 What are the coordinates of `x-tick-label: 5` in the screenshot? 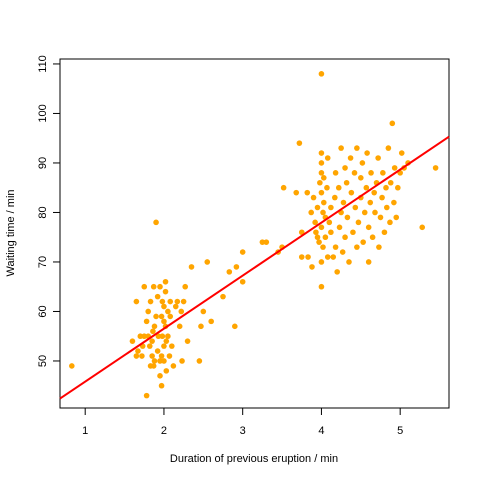 It's located at (400, 431).